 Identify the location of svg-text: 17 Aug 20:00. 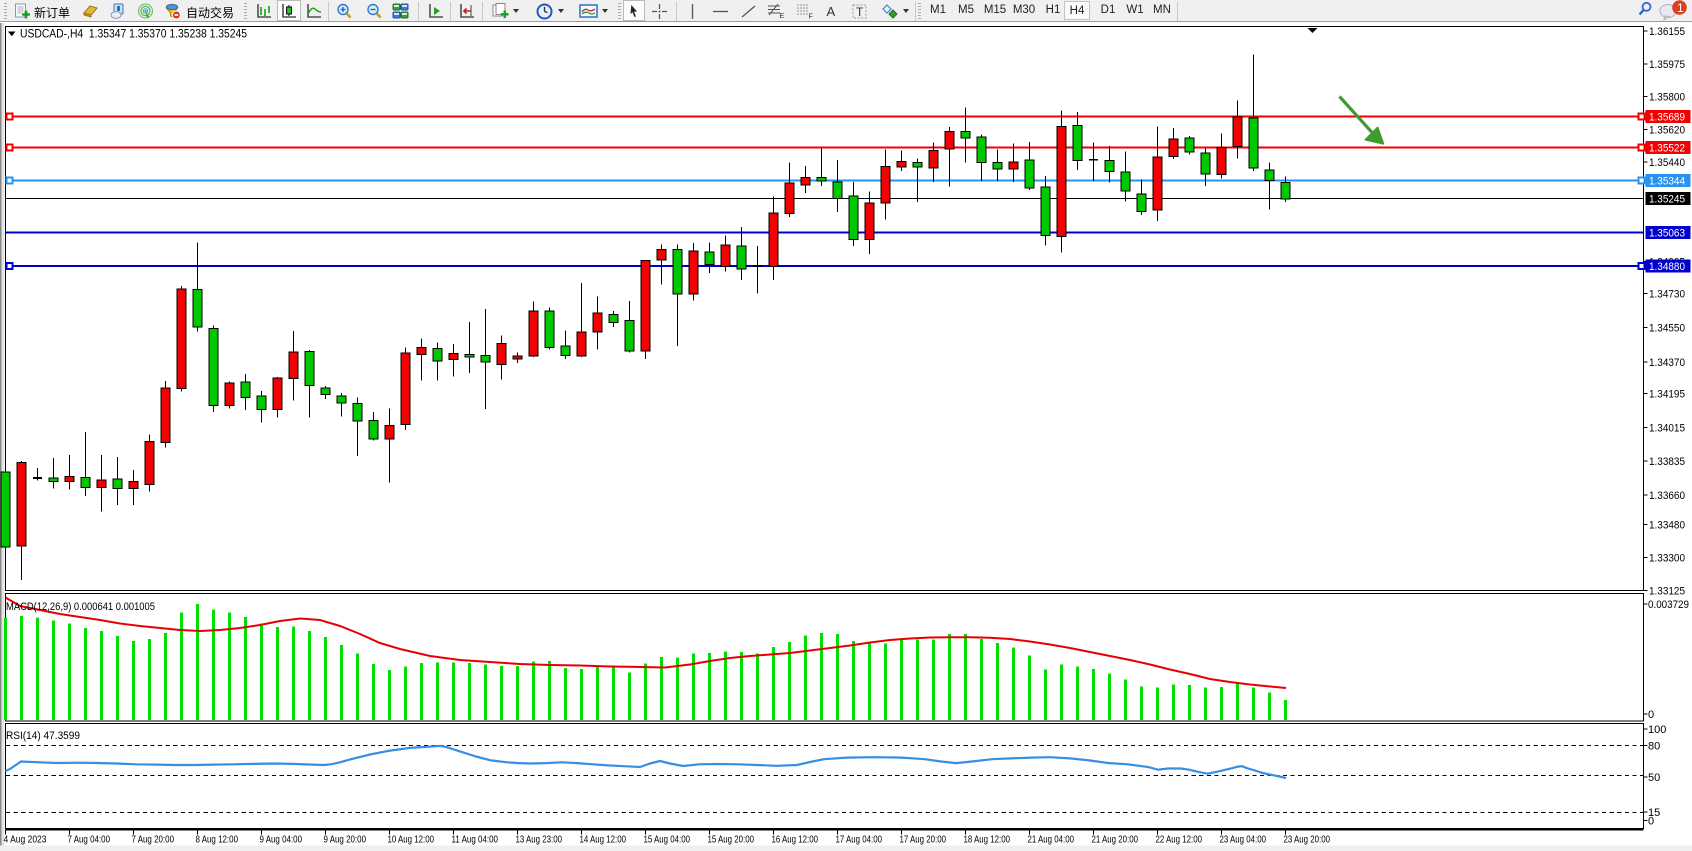
(923, 840).